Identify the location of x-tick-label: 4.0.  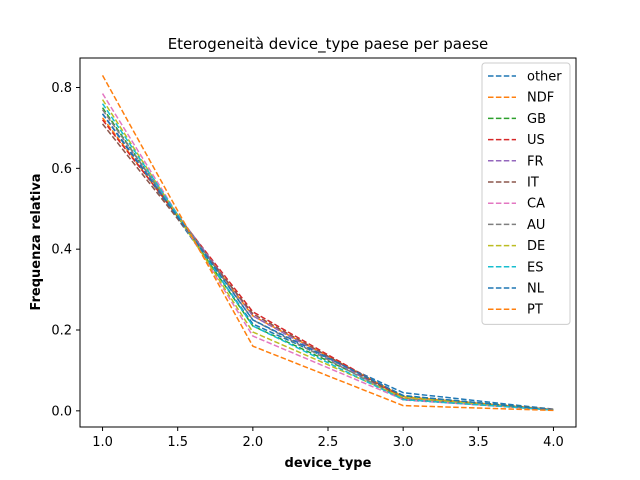
(553, 442).